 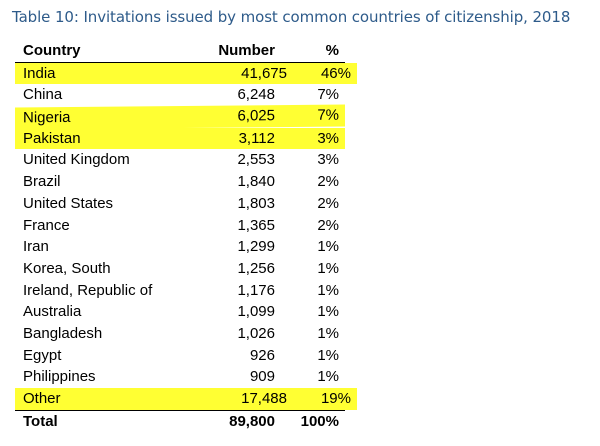 I want to click on cell-country: Australia, so click(x=52, y=312).